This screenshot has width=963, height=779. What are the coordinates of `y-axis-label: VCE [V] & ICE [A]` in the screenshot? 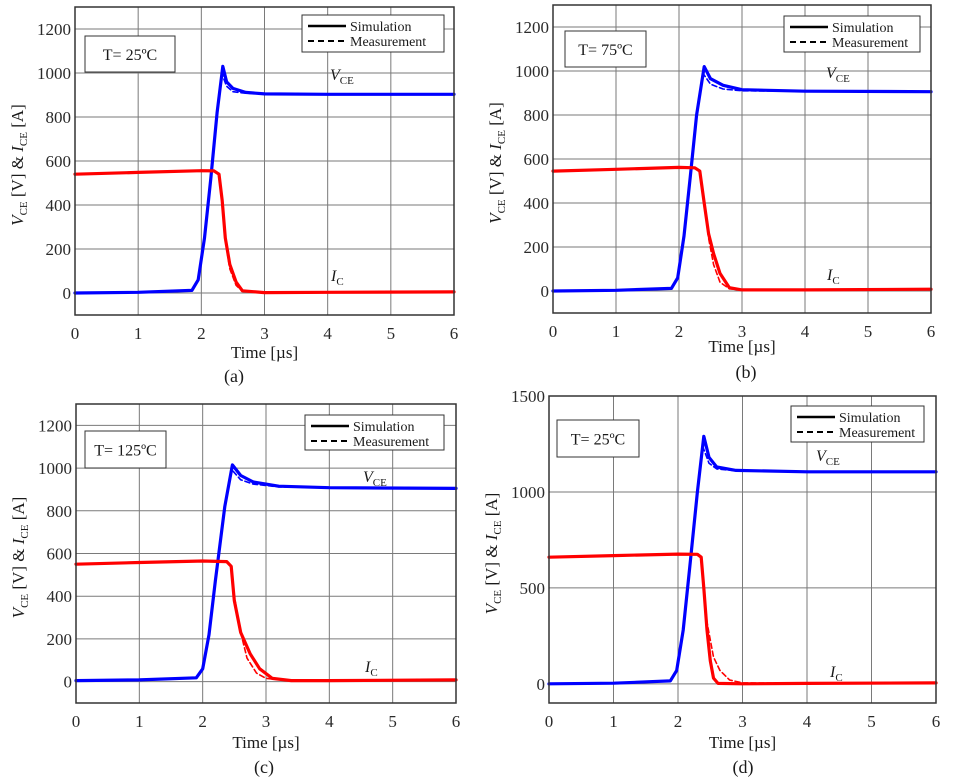 It's located at (19, 165).